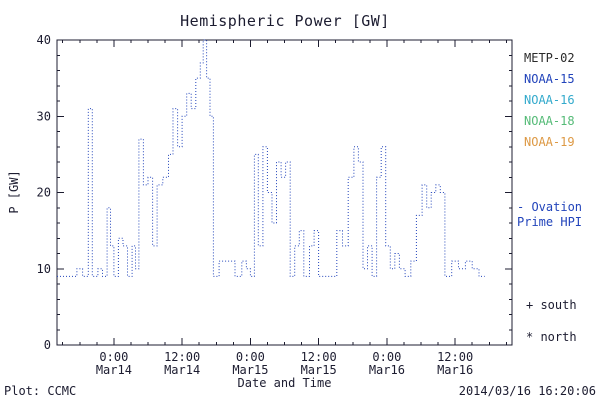 The image size is (600, 400). I want to click on chart-title: Hemispheric Power [GW], so click(285, 21).